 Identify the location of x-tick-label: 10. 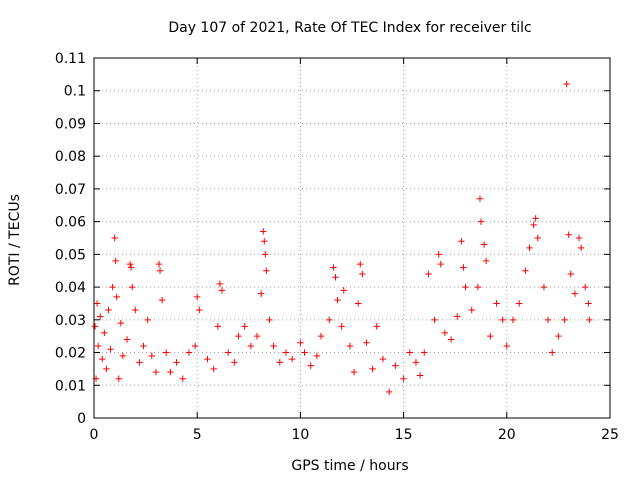
(300, 435).